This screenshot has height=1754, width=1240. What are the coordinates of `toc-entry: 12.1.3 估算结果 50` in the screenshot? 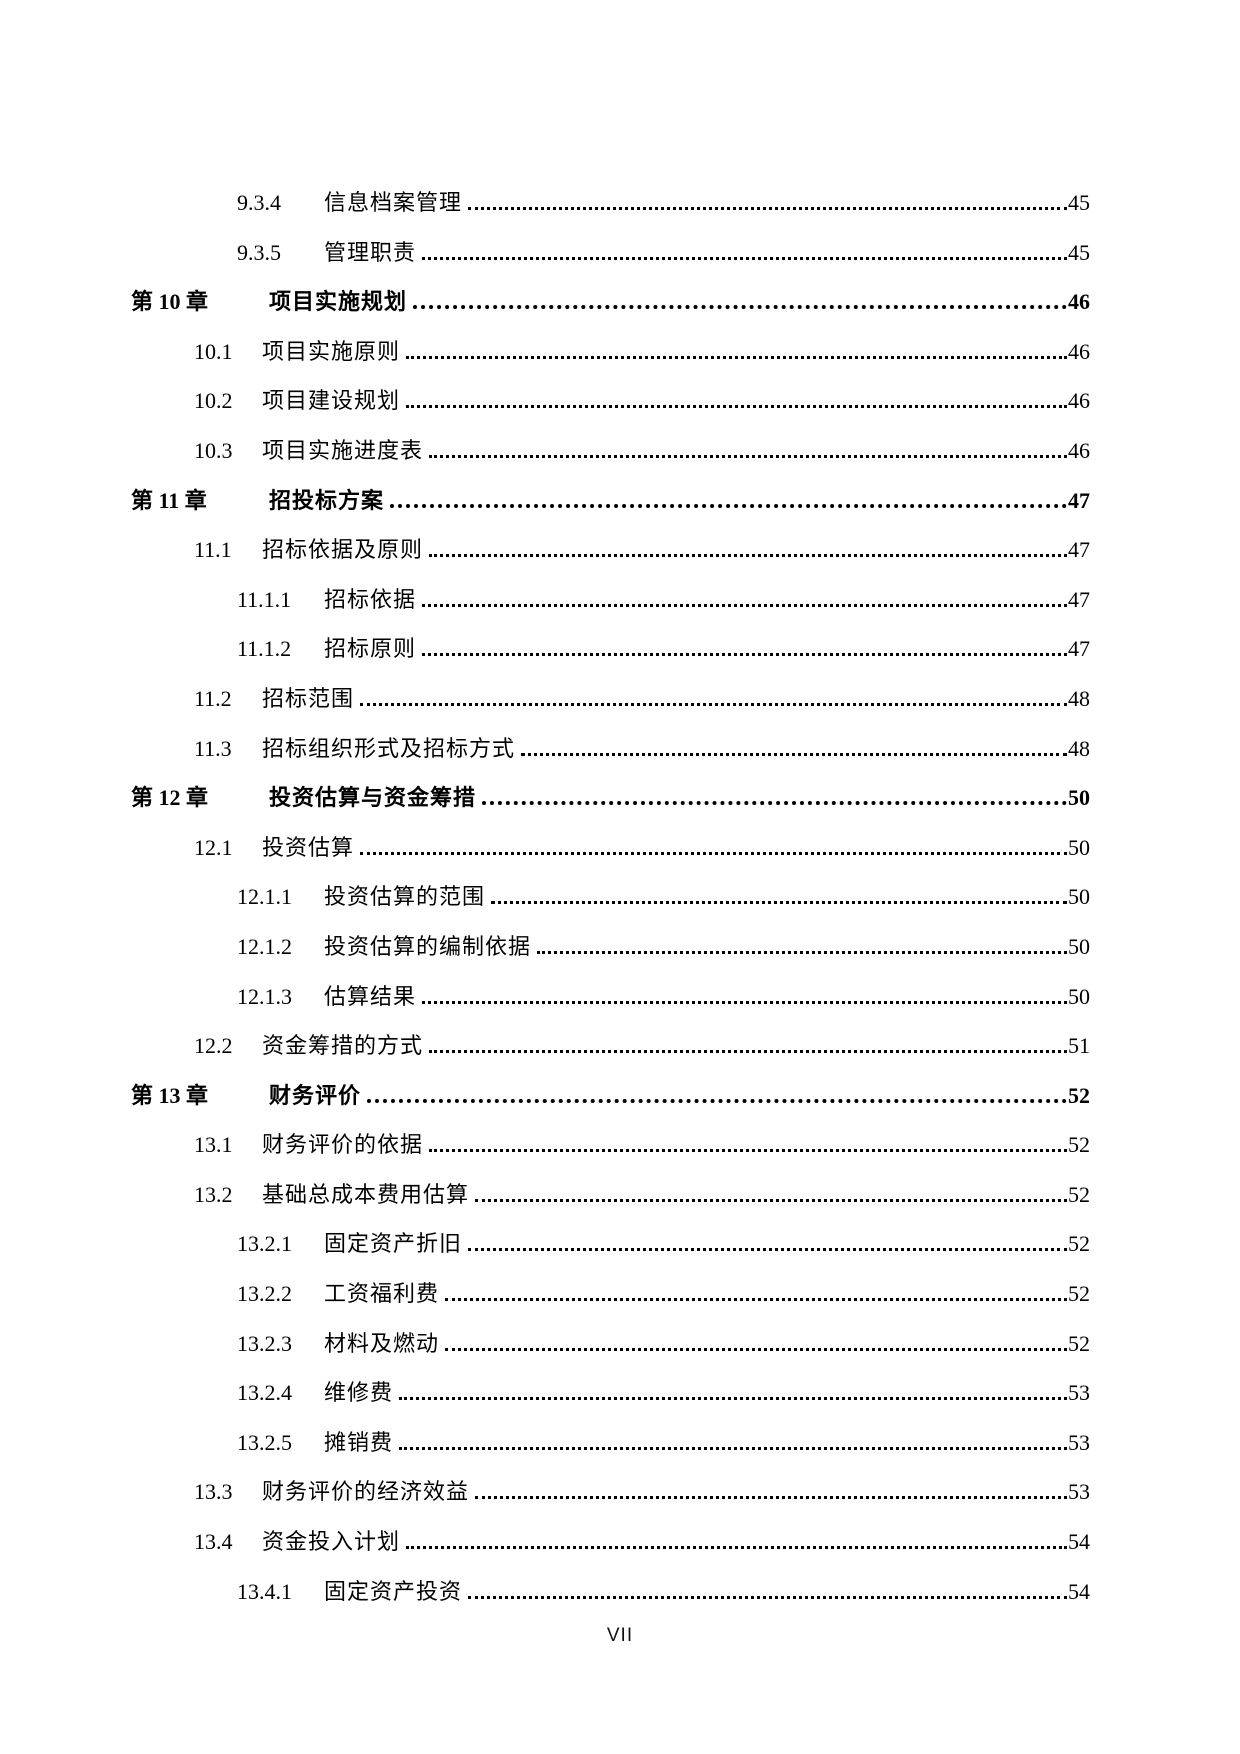 It's located at (663, 997).